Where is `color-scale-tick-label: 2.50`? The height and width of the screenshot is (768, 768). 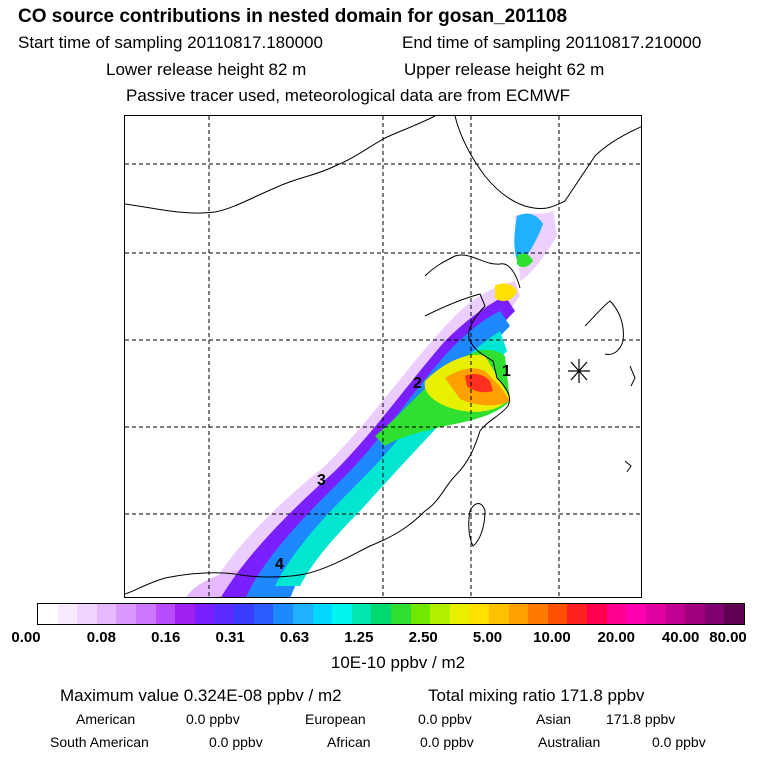
color-scale-tick-label: 2.50 is located at coordinates (423, 637).